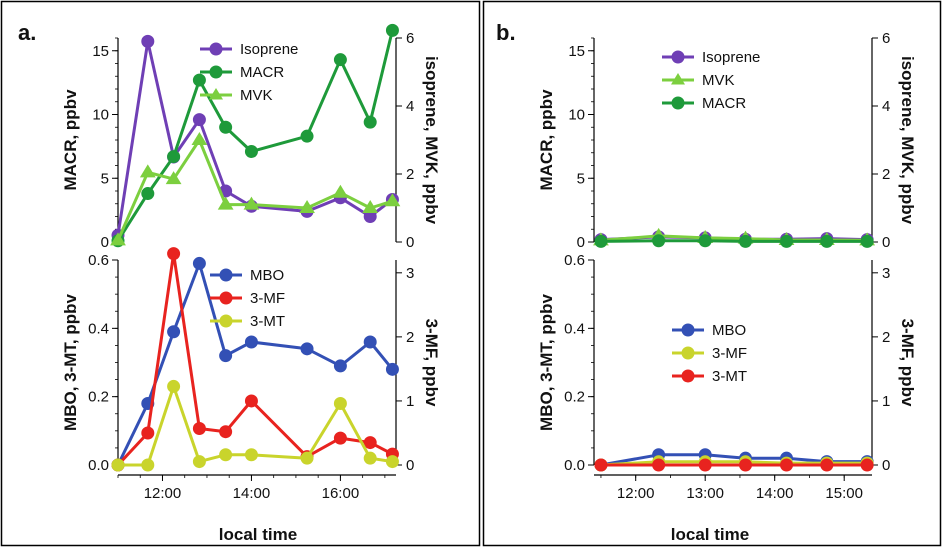 This screenshot has height=547, width=942. I want to click on y-tick-label-left: 0, so click(581, 242).